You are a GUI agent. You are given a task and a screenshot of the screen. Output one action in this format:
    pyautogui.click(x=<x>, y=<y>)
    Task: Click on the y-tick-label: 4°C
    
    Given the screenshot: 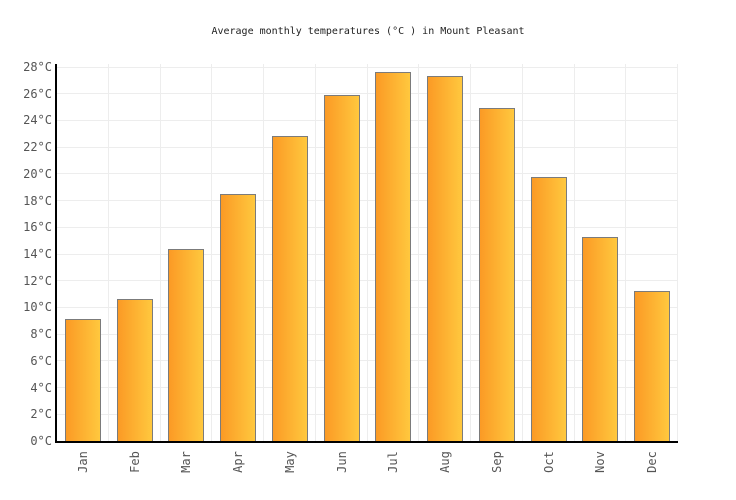 What is the action you would take?
    pyautogui.click(x=41, y=387)
    